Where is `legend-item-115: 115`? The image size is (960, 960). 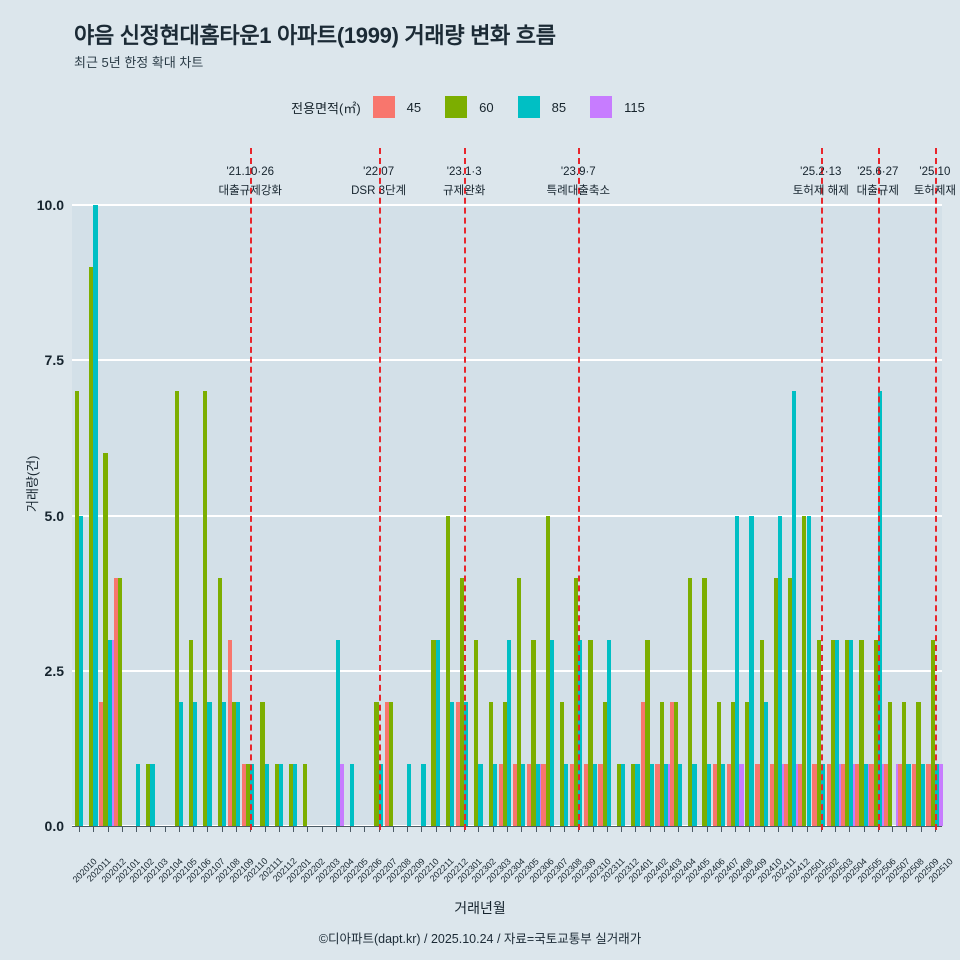 legend-item-115: 115 is located at coordinates (626, 107).